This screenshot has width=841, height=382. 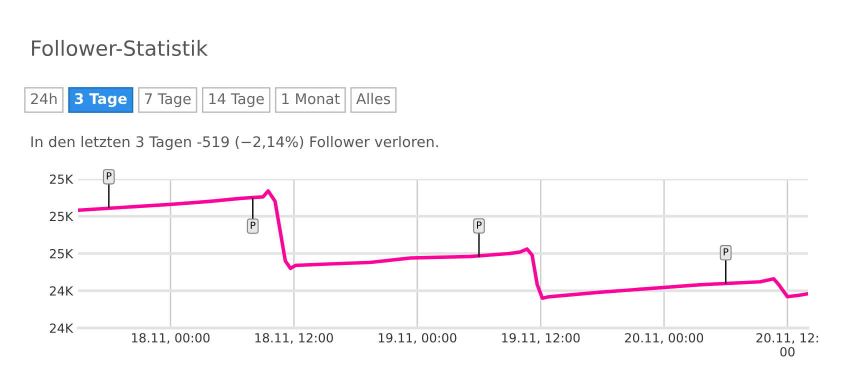 What do you see at coordinates (100, 100) in the screenshot?
I see `text: 3 Tage` at bounding box center [100, 100].